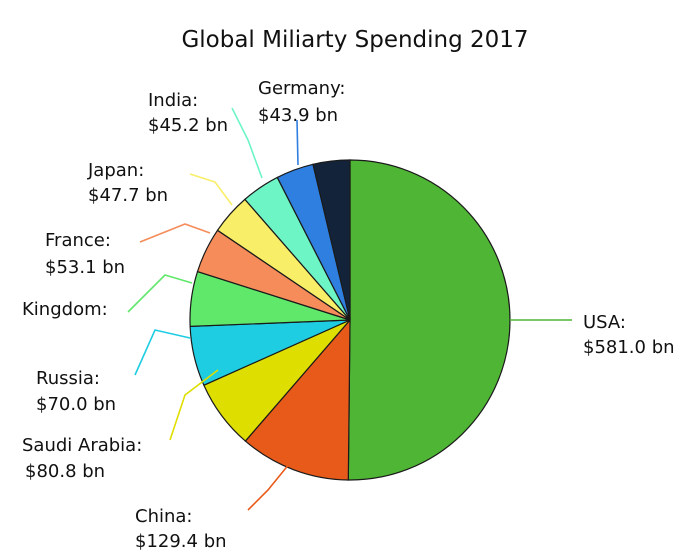 This screenshot has height=551, width=680. Describe the element at coordinates (128, 195) in the screenshot. I see `slice-value-japan: $47.7 bn` at that location.